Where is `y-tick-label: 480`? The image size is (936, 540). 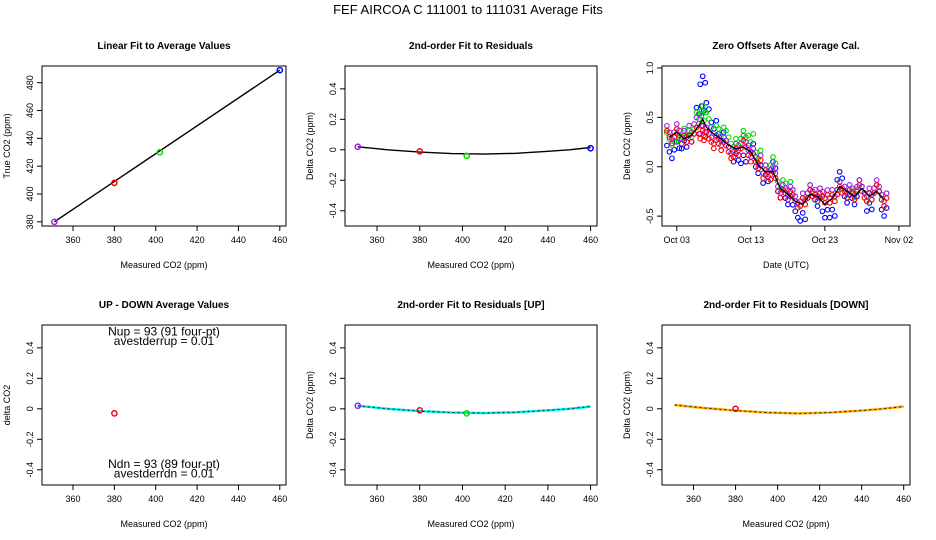
y-tick-label: 480 is located at coordinates (30, 82).